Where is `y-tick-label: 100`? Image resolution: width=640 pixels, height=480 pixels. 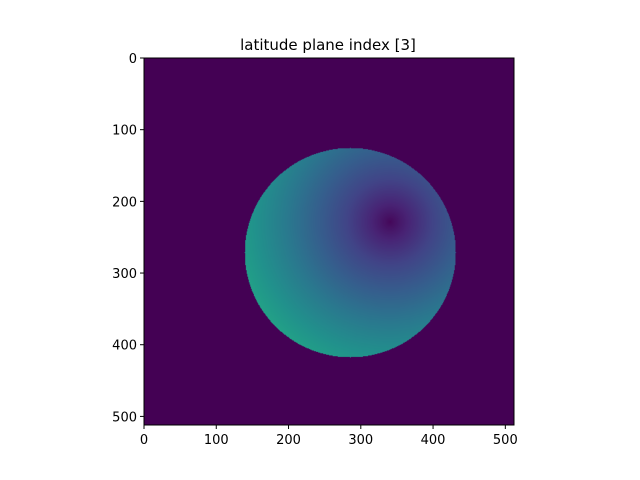 y-tick-label: 100 is located at coordinates (124, 131).